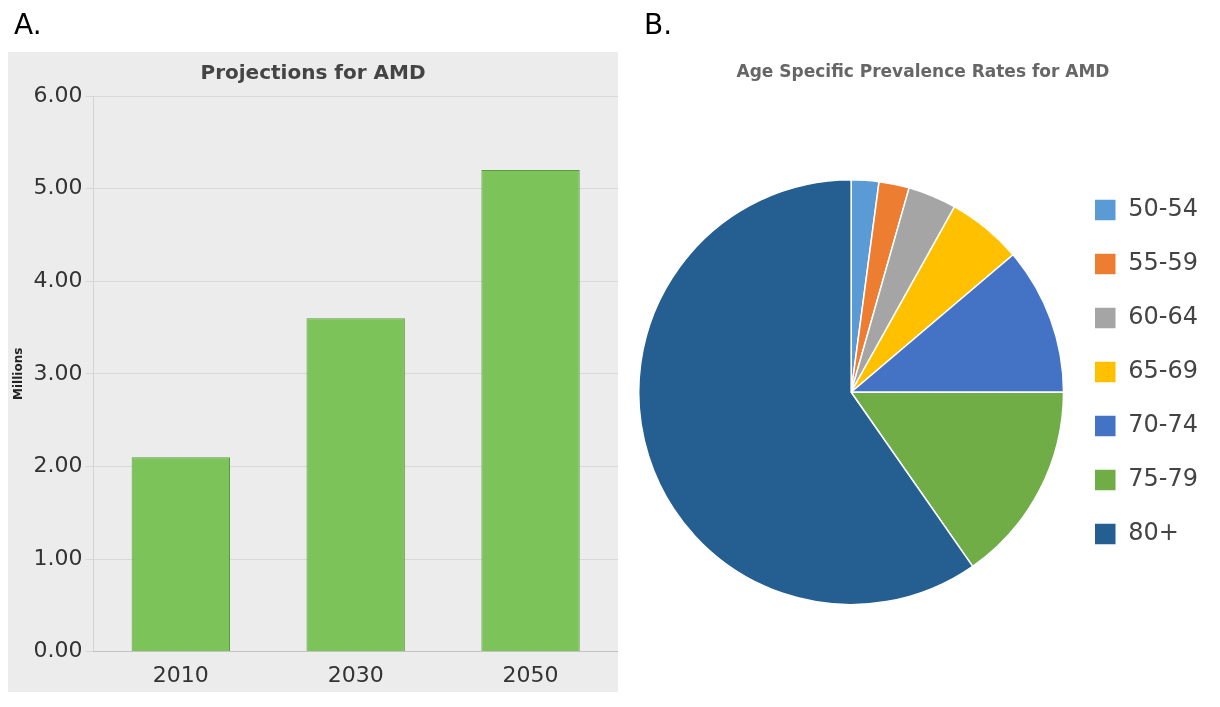  What do you see at coordinates (58, 187) in the screenshot?
I see `y-tick-label: 5.00` at bounding box center [58, 187].